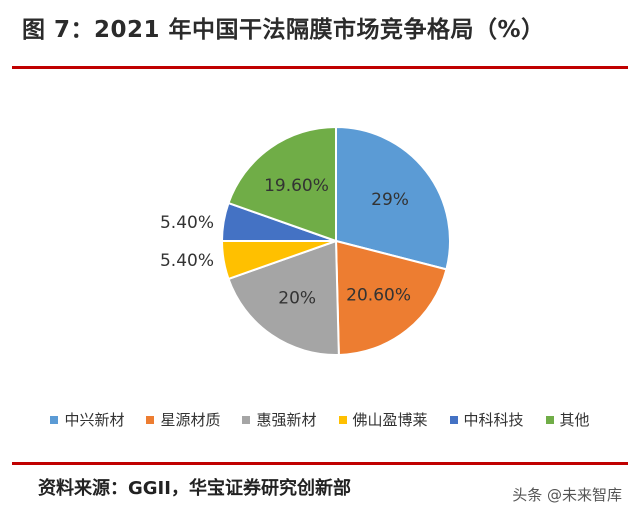 The image size is (640, 514). I want to click on legend-label: 中科科技, so click(493, 420).